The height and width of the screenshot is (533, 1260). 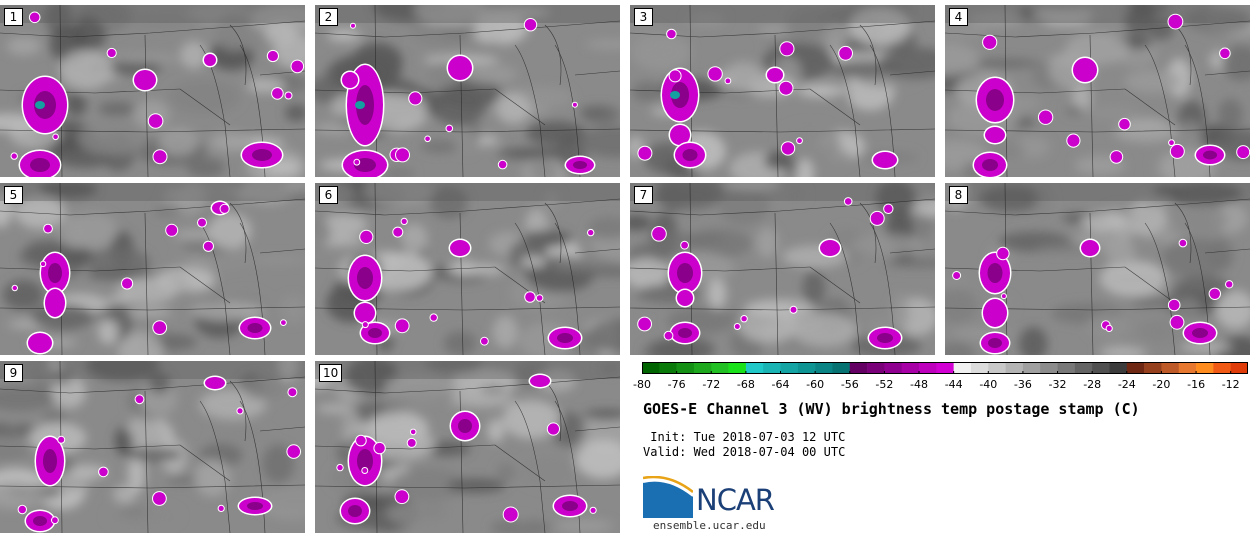 I want to click on colorbar-tick-label: -24, so click(x=1126, y=384).